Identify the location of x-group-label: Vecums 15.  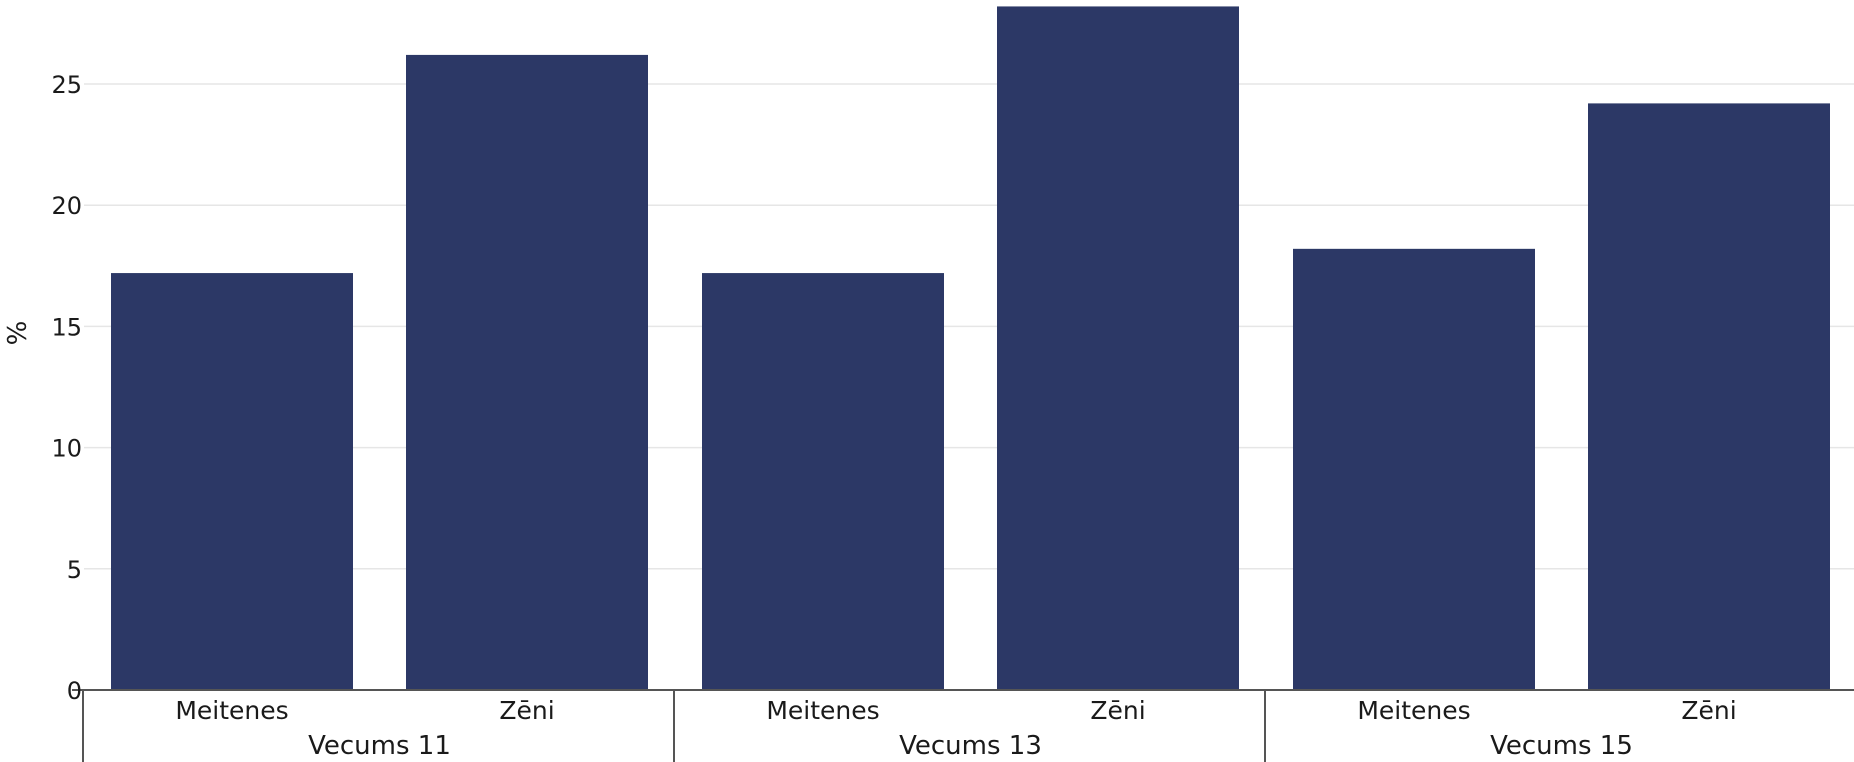
(1561, 746).